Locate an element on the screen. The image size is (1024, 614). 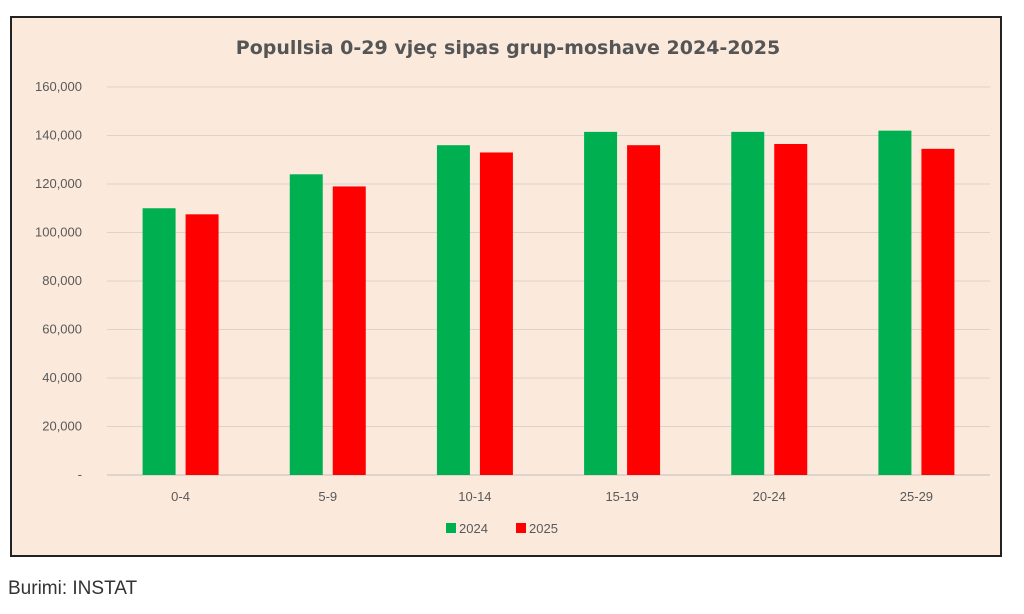
y-tick-label: 60,000 is located at coordinates (62, 329).